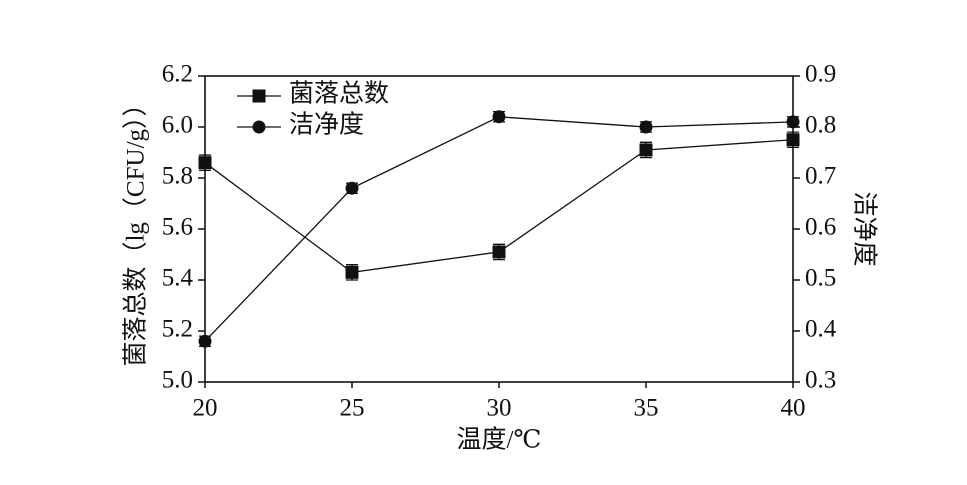 The width and height of the screenshot is (967, 485). I want to click on y-tick-label: 5.2, so click(177, 329).